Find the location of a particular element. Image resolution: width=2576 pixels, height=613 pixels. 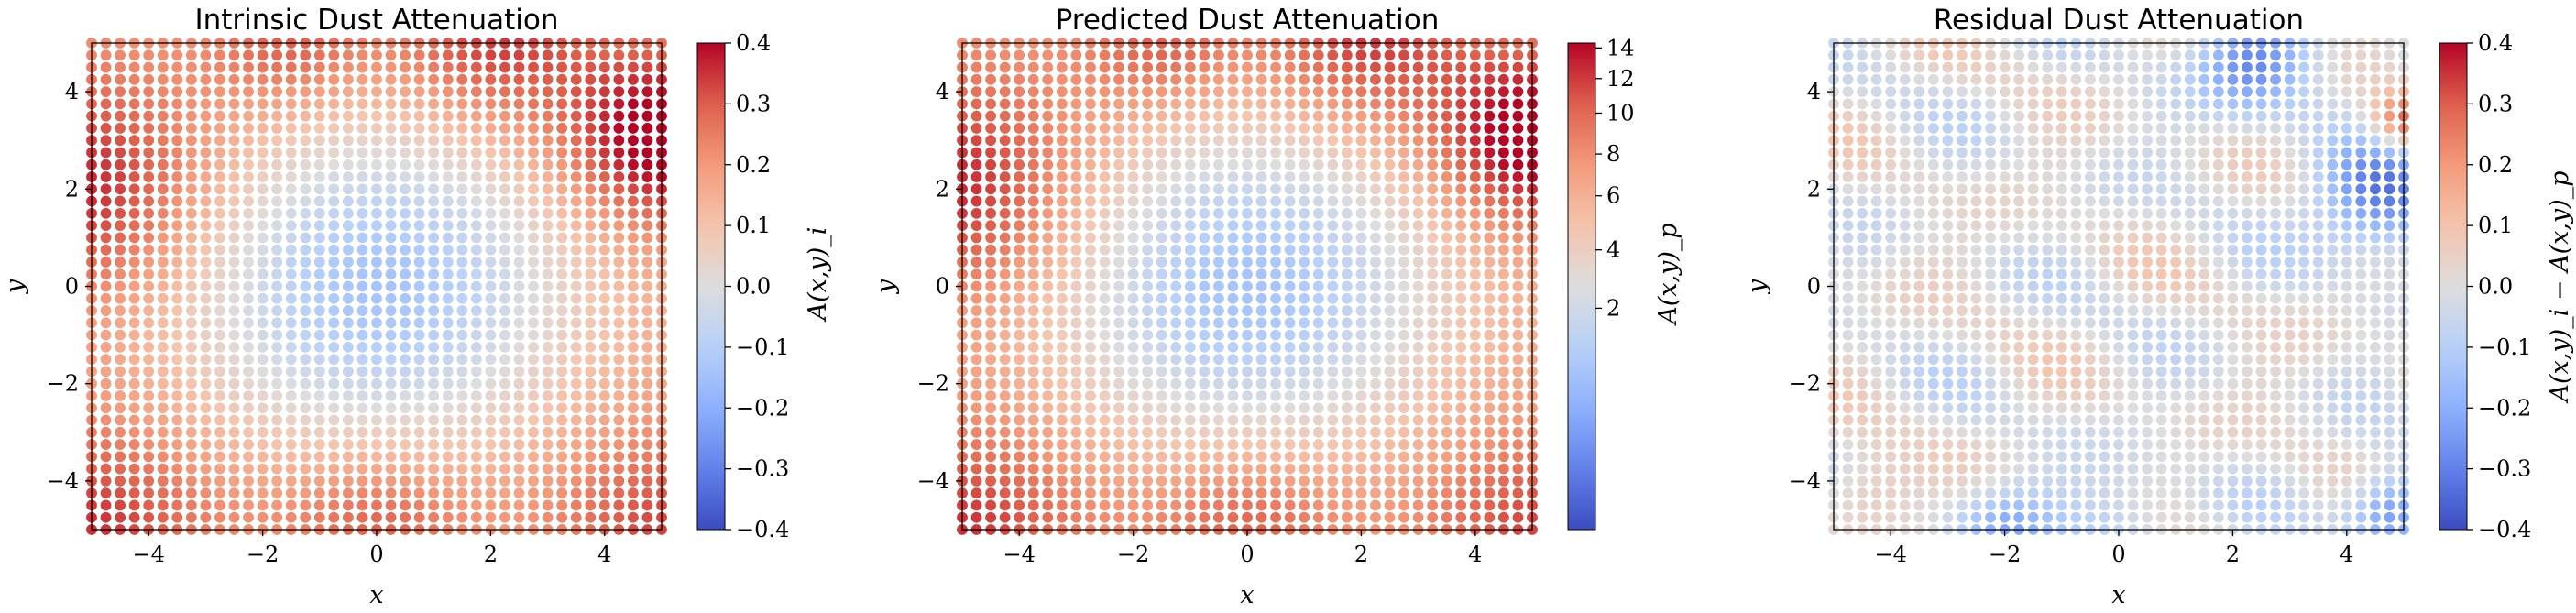

colorbar-tick-label: 4 is located at coordinates (1613, 250).